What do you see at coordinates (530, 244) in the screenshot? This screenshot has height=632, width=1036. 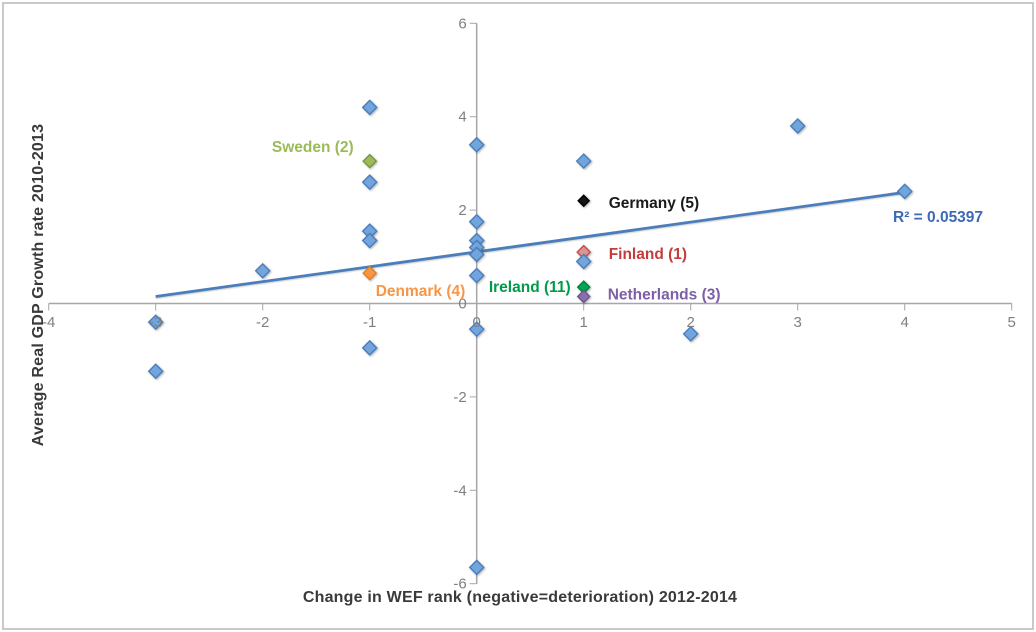 I see `trendline` at bounding box center [530, 244].